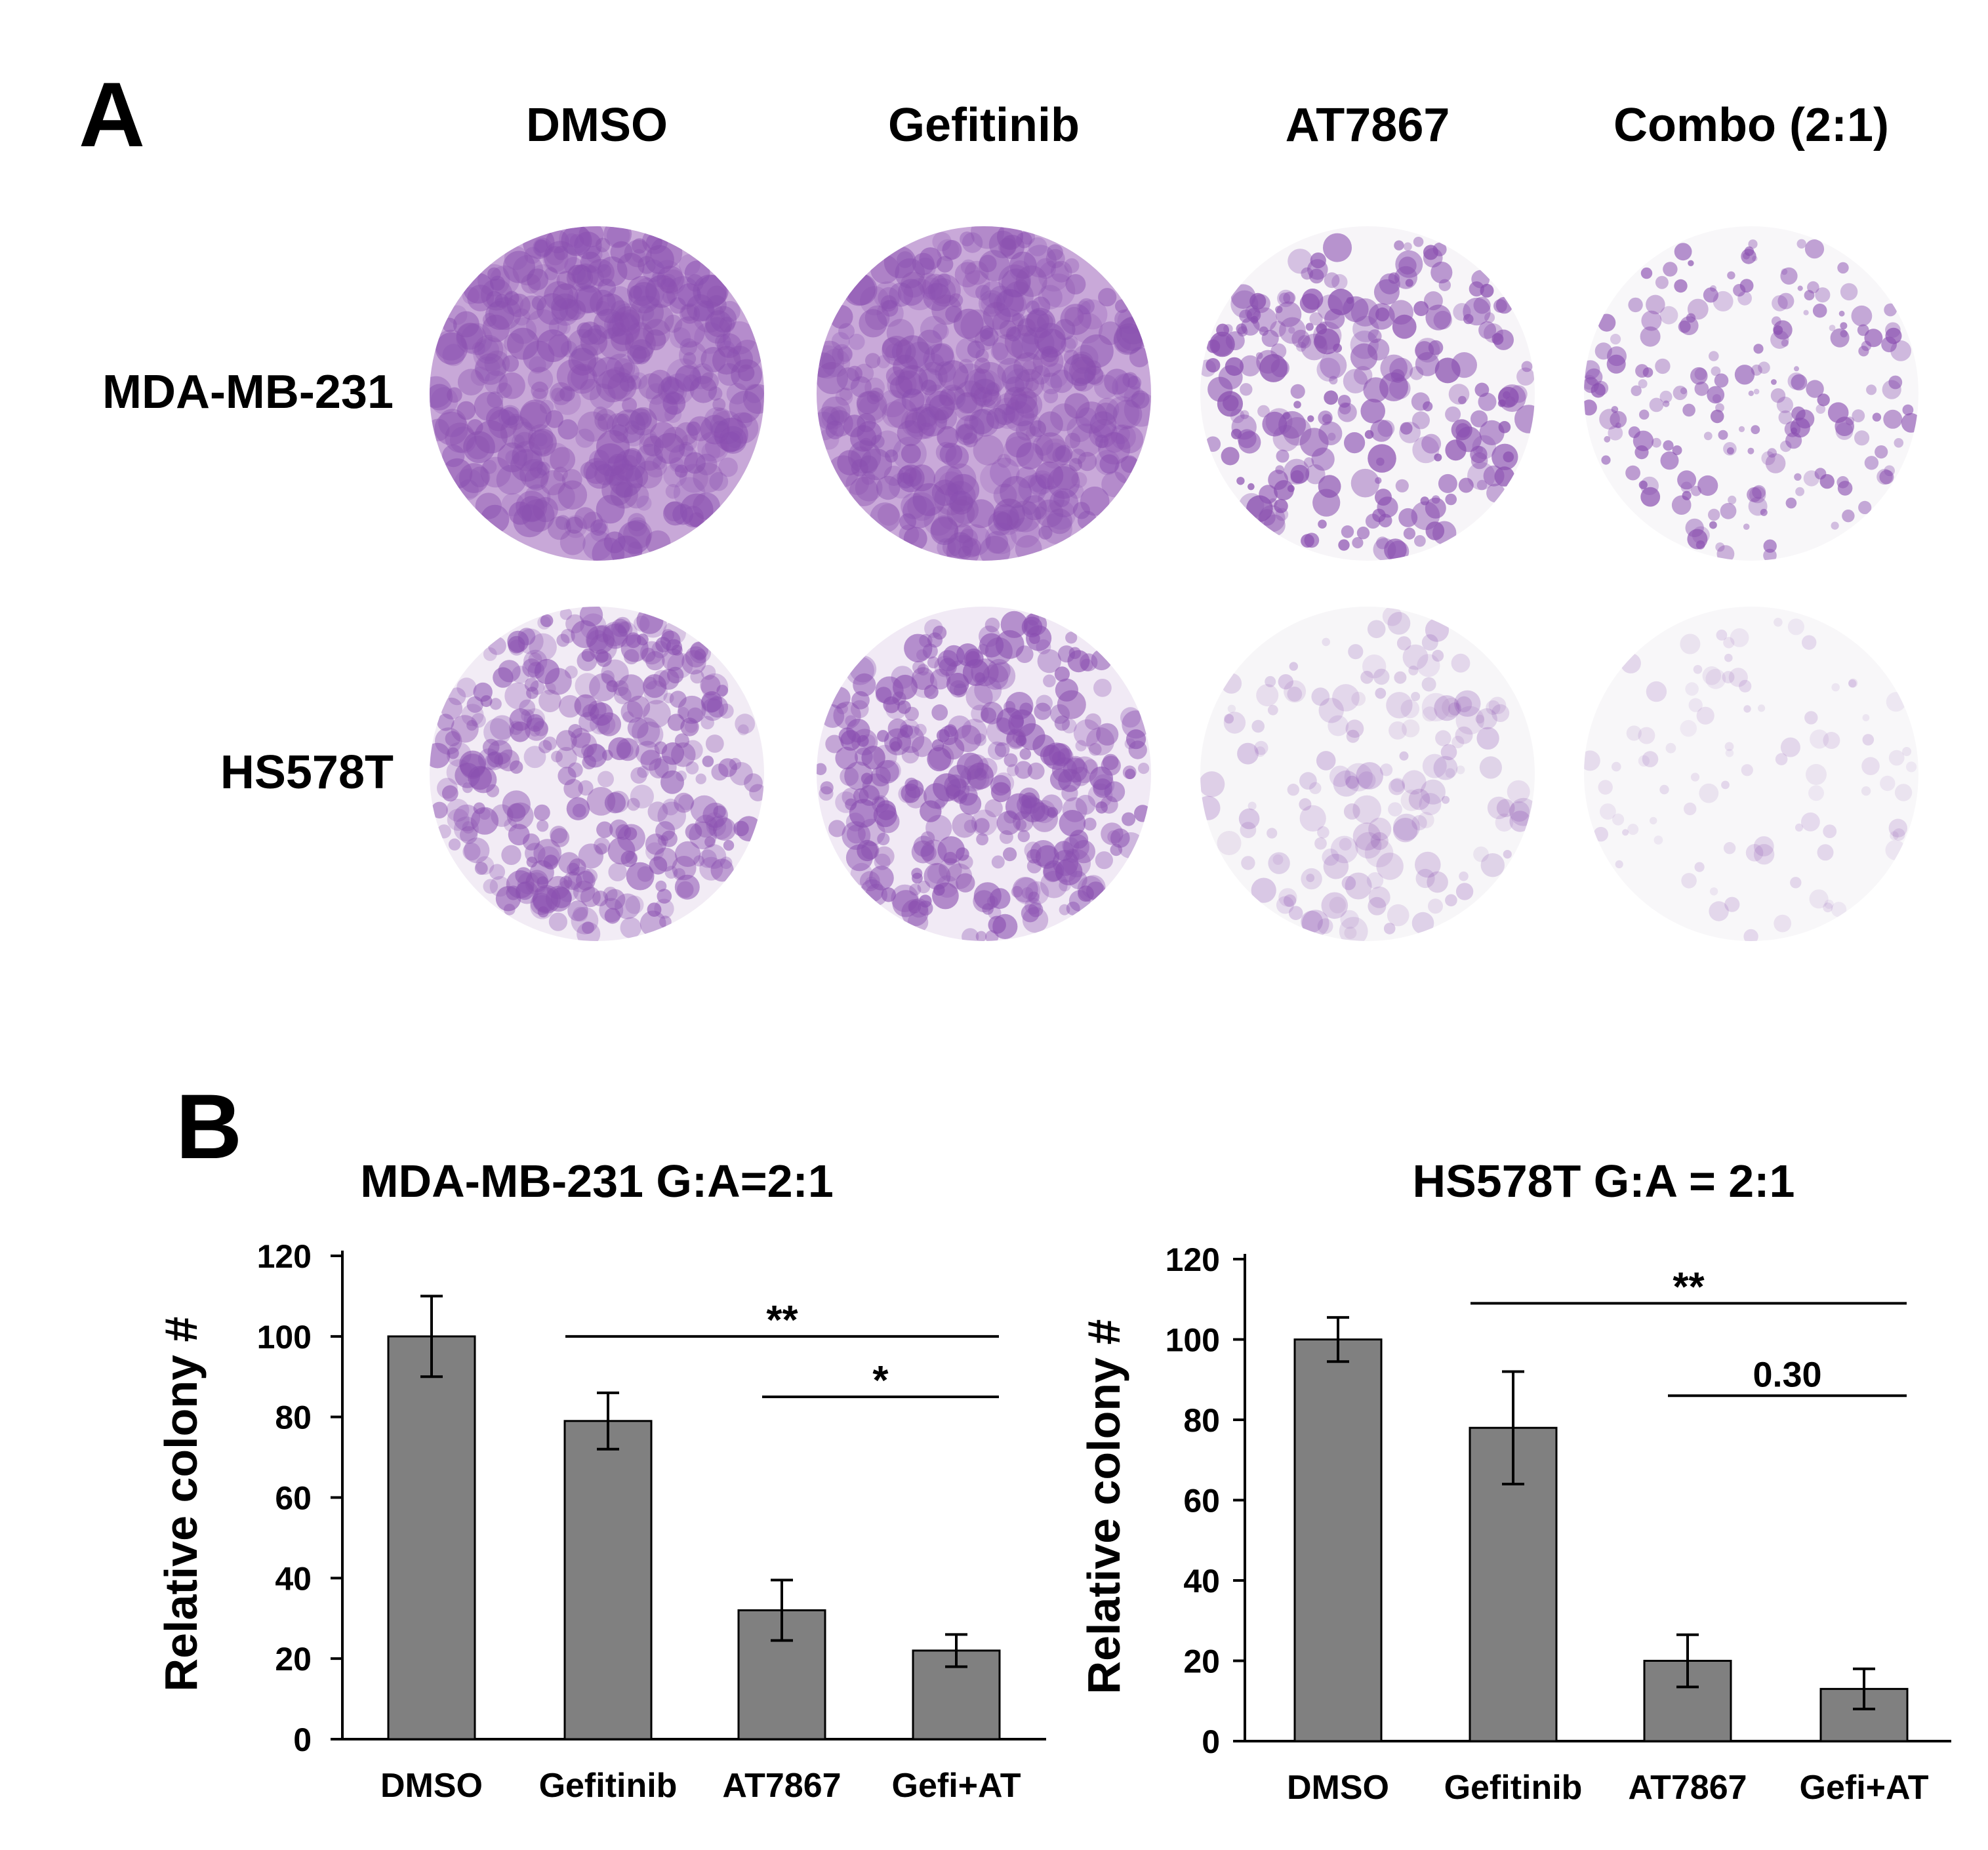  Describe the element at coordinates (209, 1126) in the screenshot. I see `panel-b-letter: B` at that location.